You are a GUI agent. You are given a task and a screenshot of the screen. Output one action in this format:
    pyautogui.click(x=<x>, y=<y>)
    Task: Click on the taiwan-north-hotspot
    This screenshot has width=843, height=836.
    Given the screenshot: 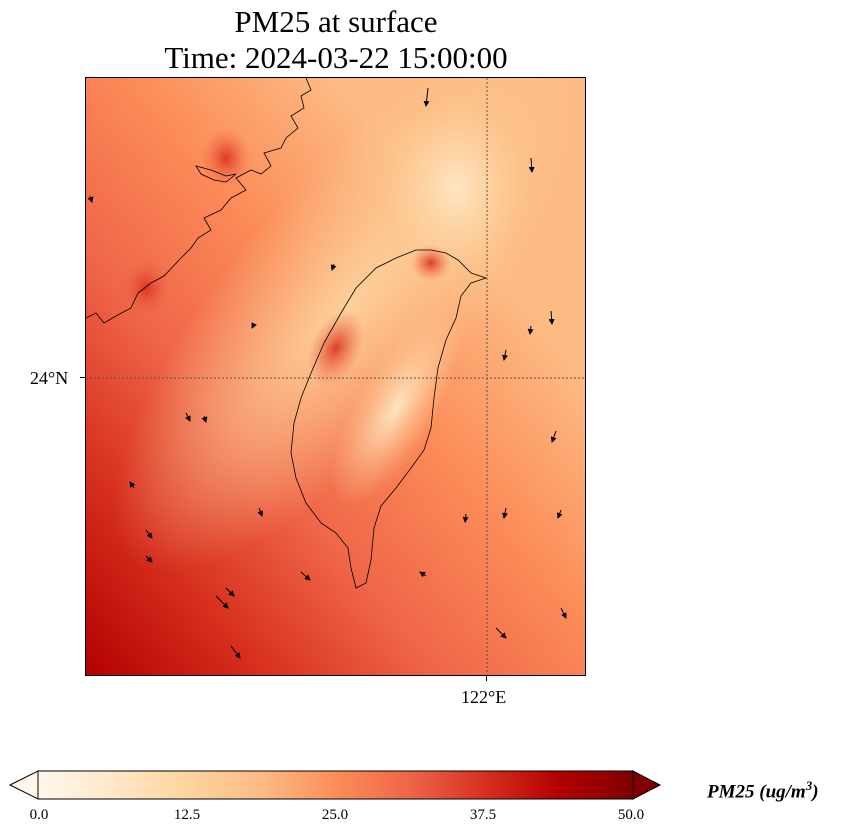 What is the action you would take?
    pyautogui.click(x=431, y=263)
    